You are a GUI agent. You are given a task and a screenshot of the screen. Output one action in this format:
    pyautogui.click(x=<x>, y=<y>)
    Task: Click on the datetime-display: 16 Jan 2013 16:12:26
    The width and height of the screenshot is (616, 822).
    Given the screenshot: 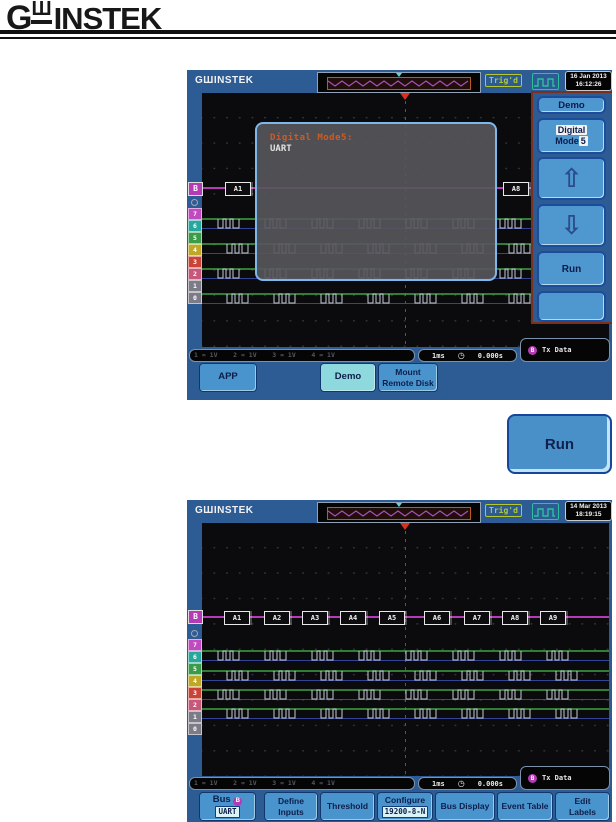 What is the action you would take?
    pyautogui.click(x=588, y=81)
    